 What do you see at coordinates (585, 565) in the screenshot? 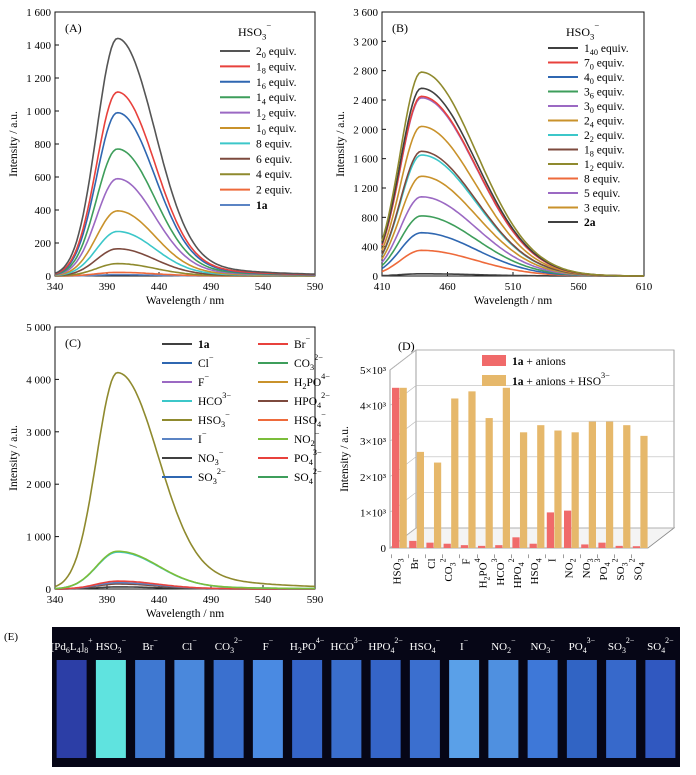
I see `x-tick-label: NO3​−​` at bounding box center [585, 565].